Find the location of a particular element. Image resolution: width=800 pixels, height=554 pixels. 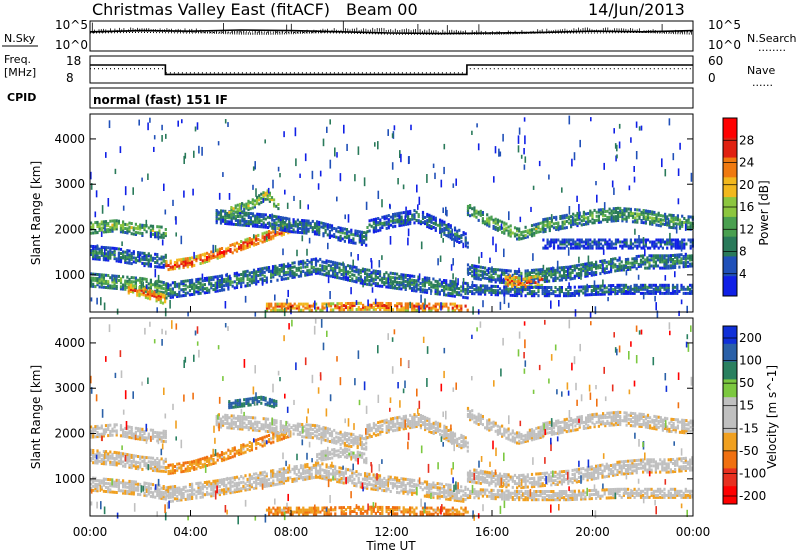

colorbar-tick-label: 8 is located at coordinates (743, 252).